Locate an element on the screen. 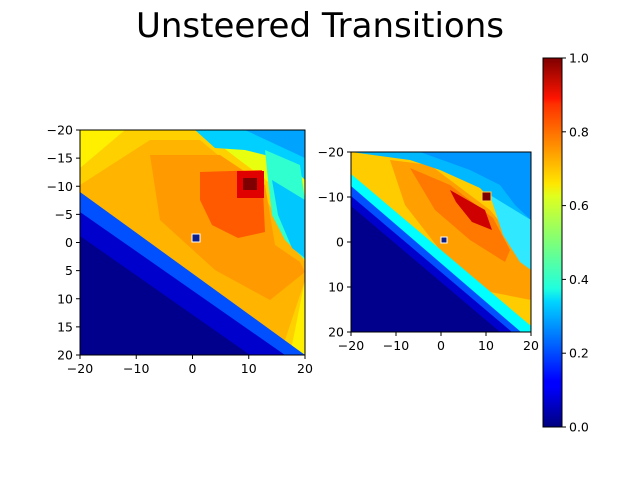  left-start-marker is located at coordinates (196, 238).